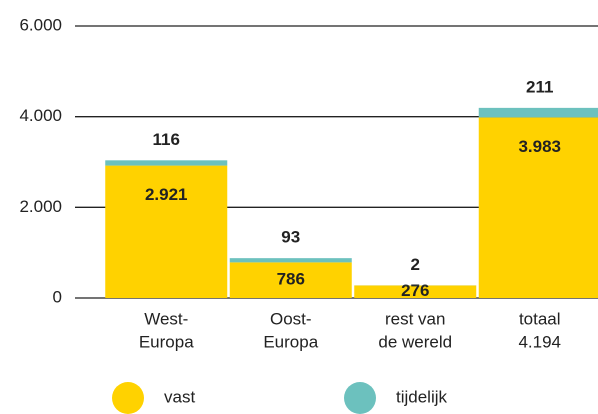 The width and height of the screenshot is (598, 414). I want to click on x-tick-label: de wereld, so click(415, 341).